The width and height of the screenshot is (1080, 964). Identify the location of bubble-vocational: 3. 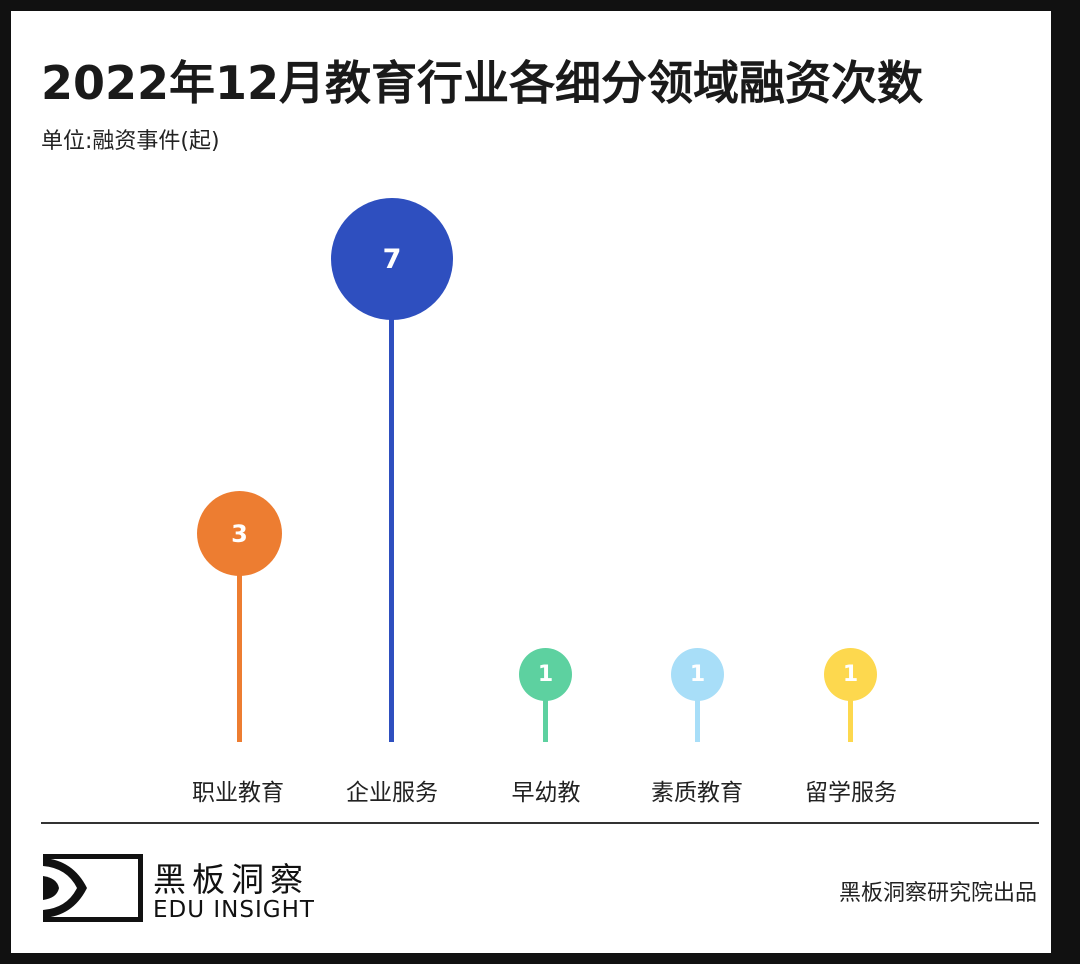
(239, 533).